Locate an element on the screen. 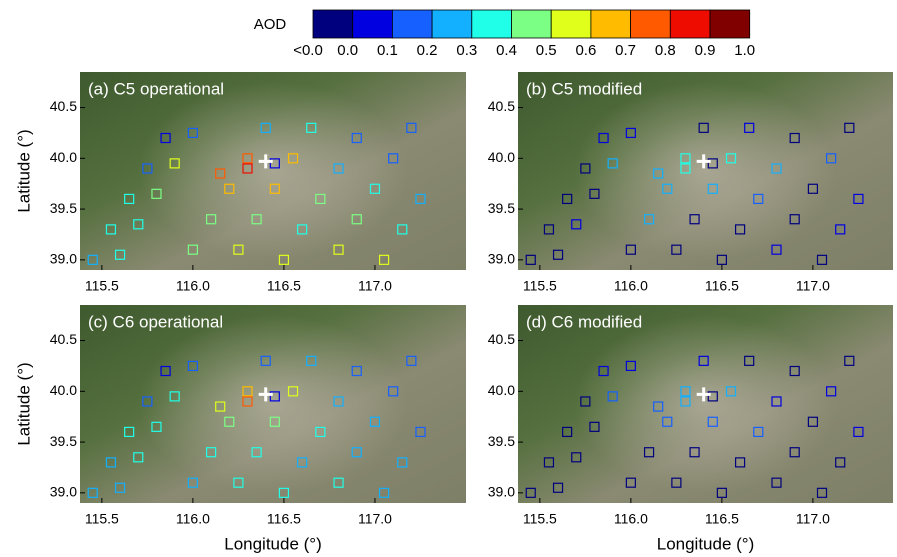 The height and width of the screenshot is (557, 897). colorbar-tick-label: 0.0 is located at coordinates (347, 50).